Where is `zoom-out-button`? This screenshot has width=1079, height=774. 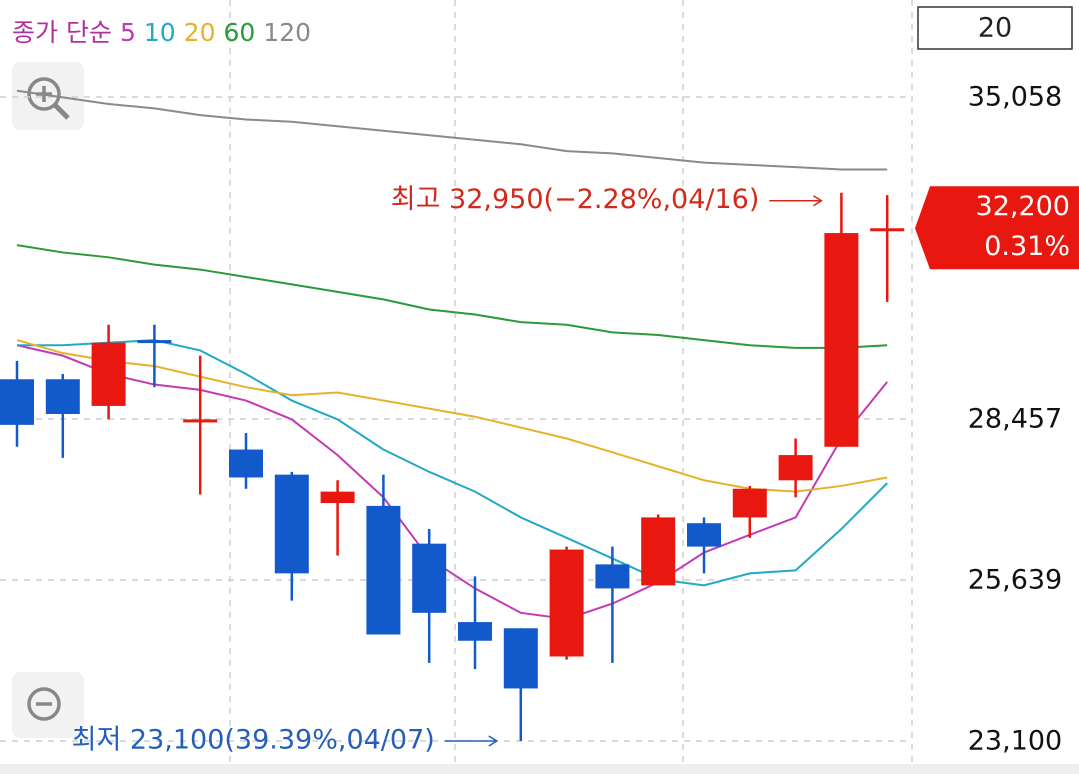
zoom-out-button is located at coordinates (48, 705).